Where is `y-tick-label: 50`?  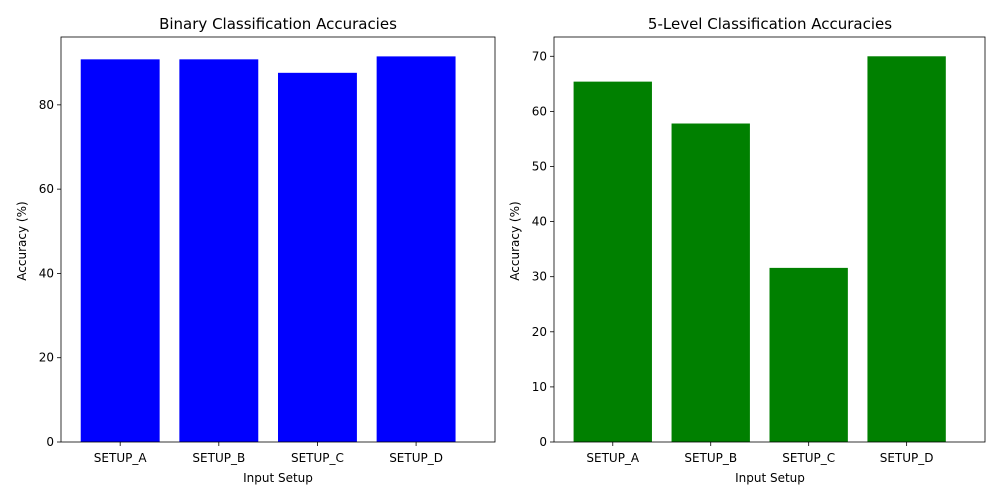 y-tick-label: 50 is located at coordinates (539, 166).